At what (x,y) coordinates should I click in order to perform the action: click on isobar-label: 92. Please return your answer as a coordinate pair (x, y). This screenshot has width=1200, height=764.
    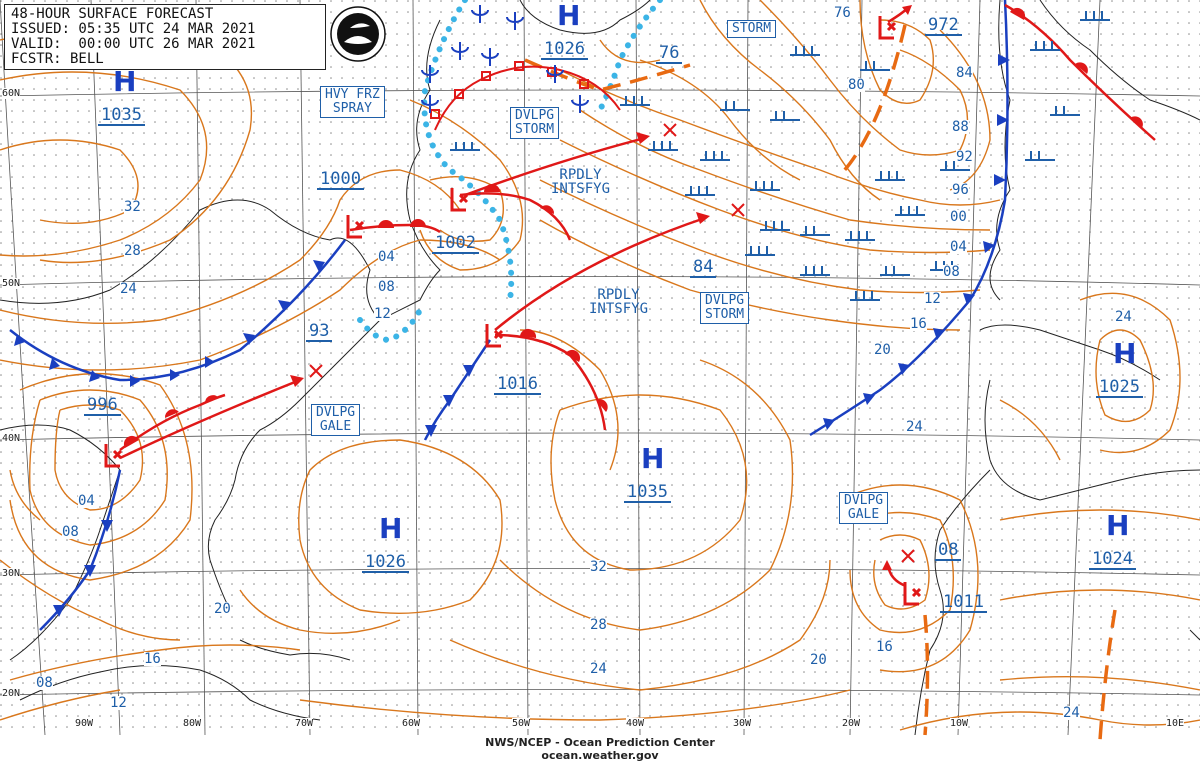
    Looking at the image, I should click on (964, 157).